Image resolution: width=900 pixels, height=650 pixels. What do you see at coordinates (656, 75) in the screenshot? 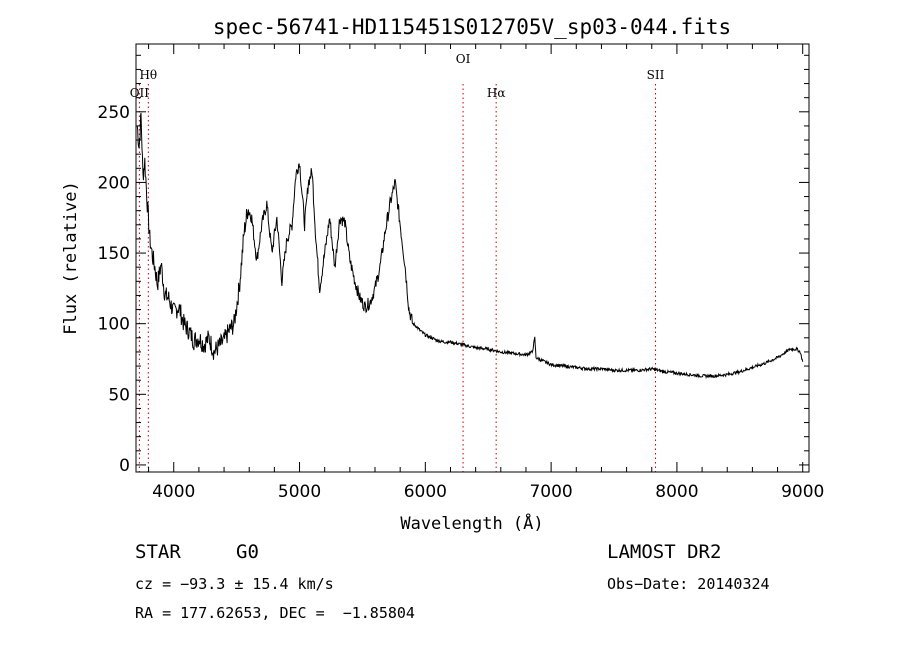
I see `marker-label-SII: SII` at bounding box center [656, 75].